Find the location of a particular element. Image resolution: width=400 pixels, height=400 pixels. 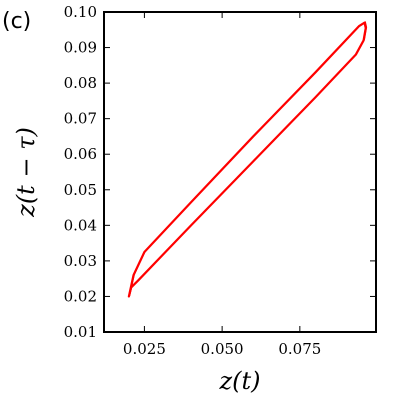

y-tick-label: 0.05 is located at coordinates (80, 190).